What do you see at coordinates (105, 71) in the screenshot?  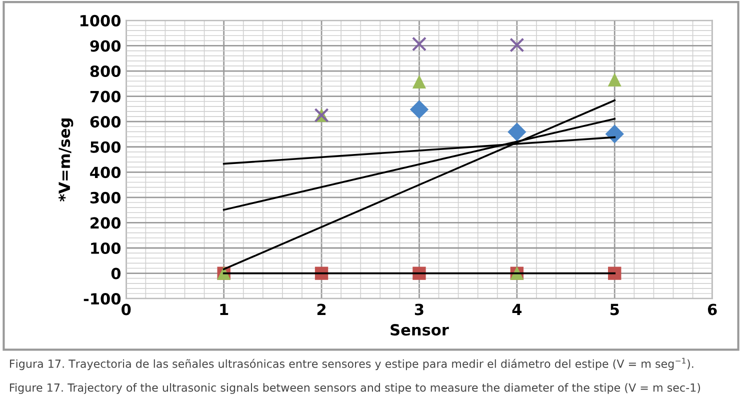 I see `y-tick-label: 800` at bounding box center [105, 71].